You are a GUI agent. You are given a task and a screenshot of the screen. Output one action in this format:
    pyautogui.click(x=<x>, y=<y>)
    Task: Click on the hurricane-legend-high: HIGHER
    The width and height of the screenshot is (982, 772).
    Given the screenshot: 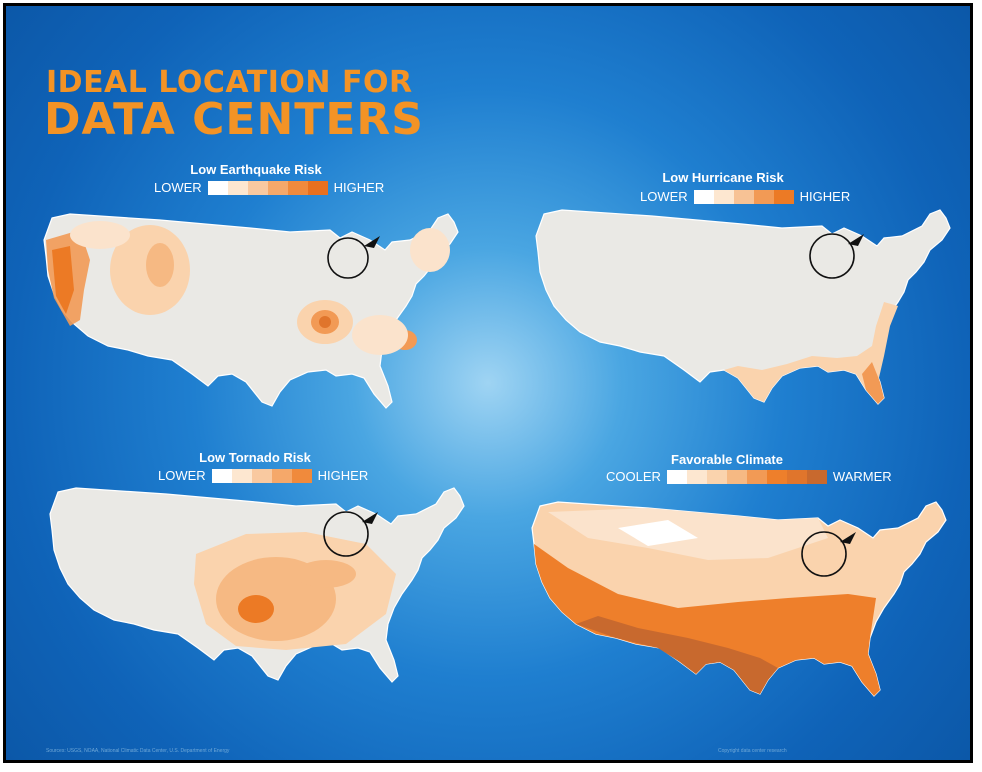 What is the action you would take?
    pyautogui.click(x=825, y=196)
    